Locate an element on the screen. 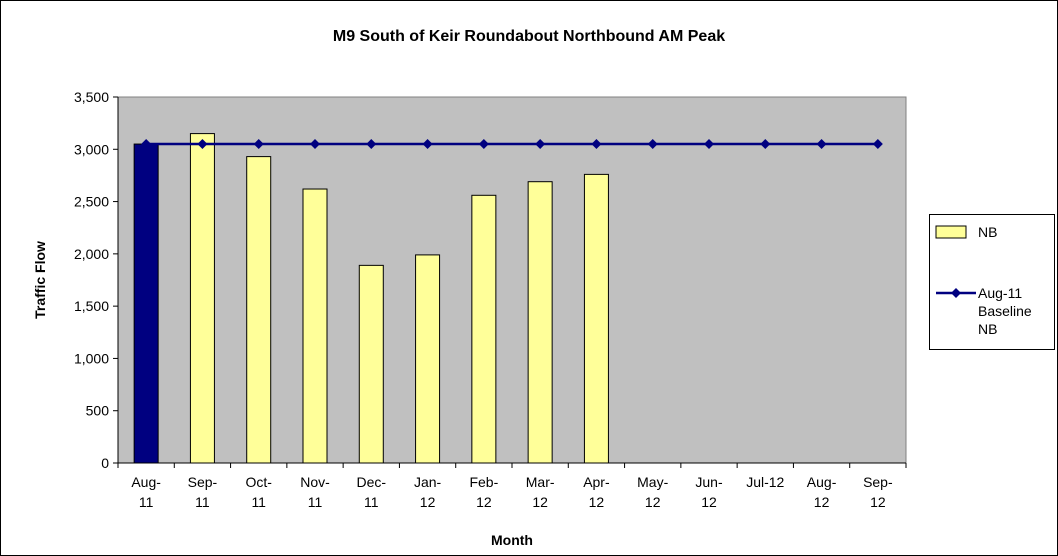  x-tick-label: Jan-12 is located at coordinates (428, 492).